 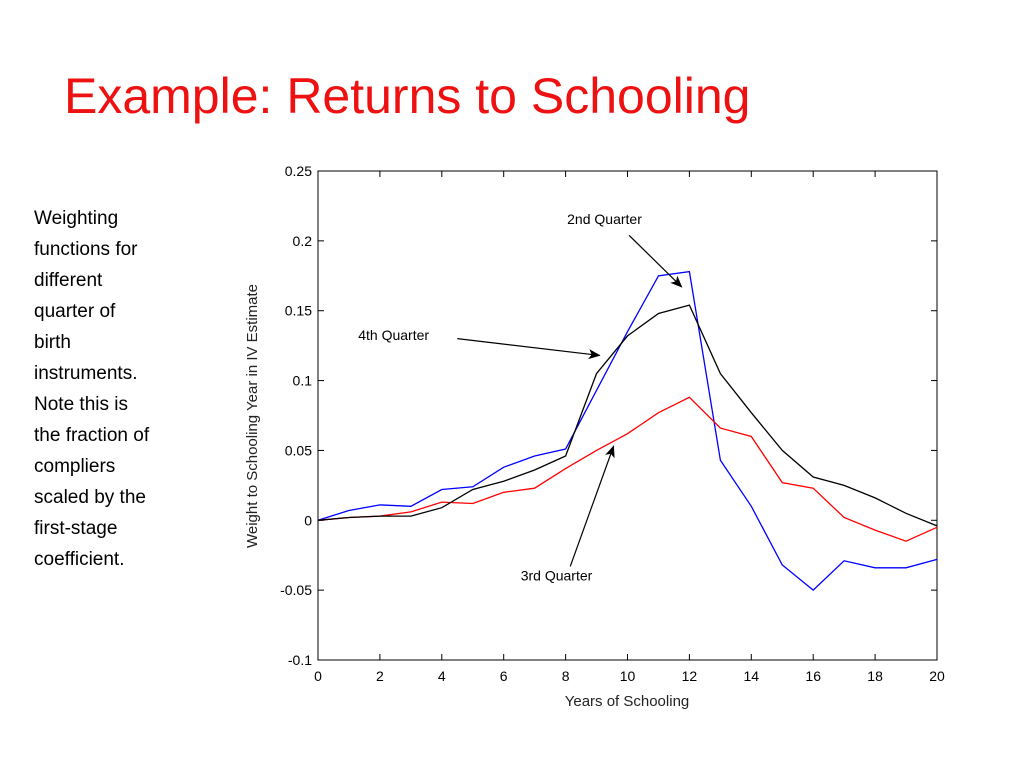 What do you see at coordinates (76, 218) in the screenshot?
I see `side-note-line: Weighting` at bounding box center [76, 218].